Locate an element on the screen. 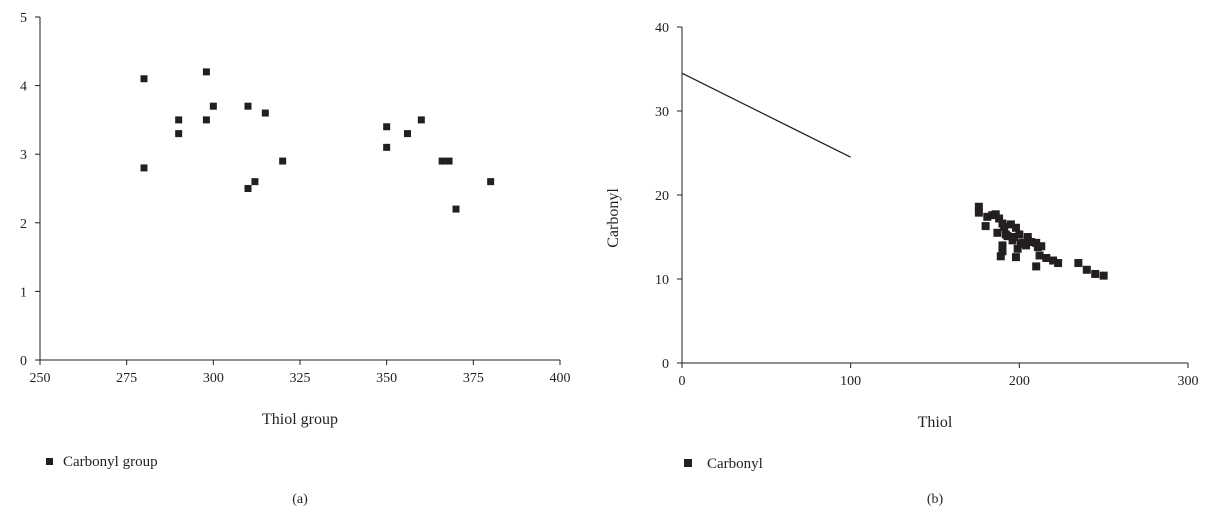 This screenshot has width=1213, height=516. chart-a-x-tick-label: 375 is located at coordinates (473, 378).